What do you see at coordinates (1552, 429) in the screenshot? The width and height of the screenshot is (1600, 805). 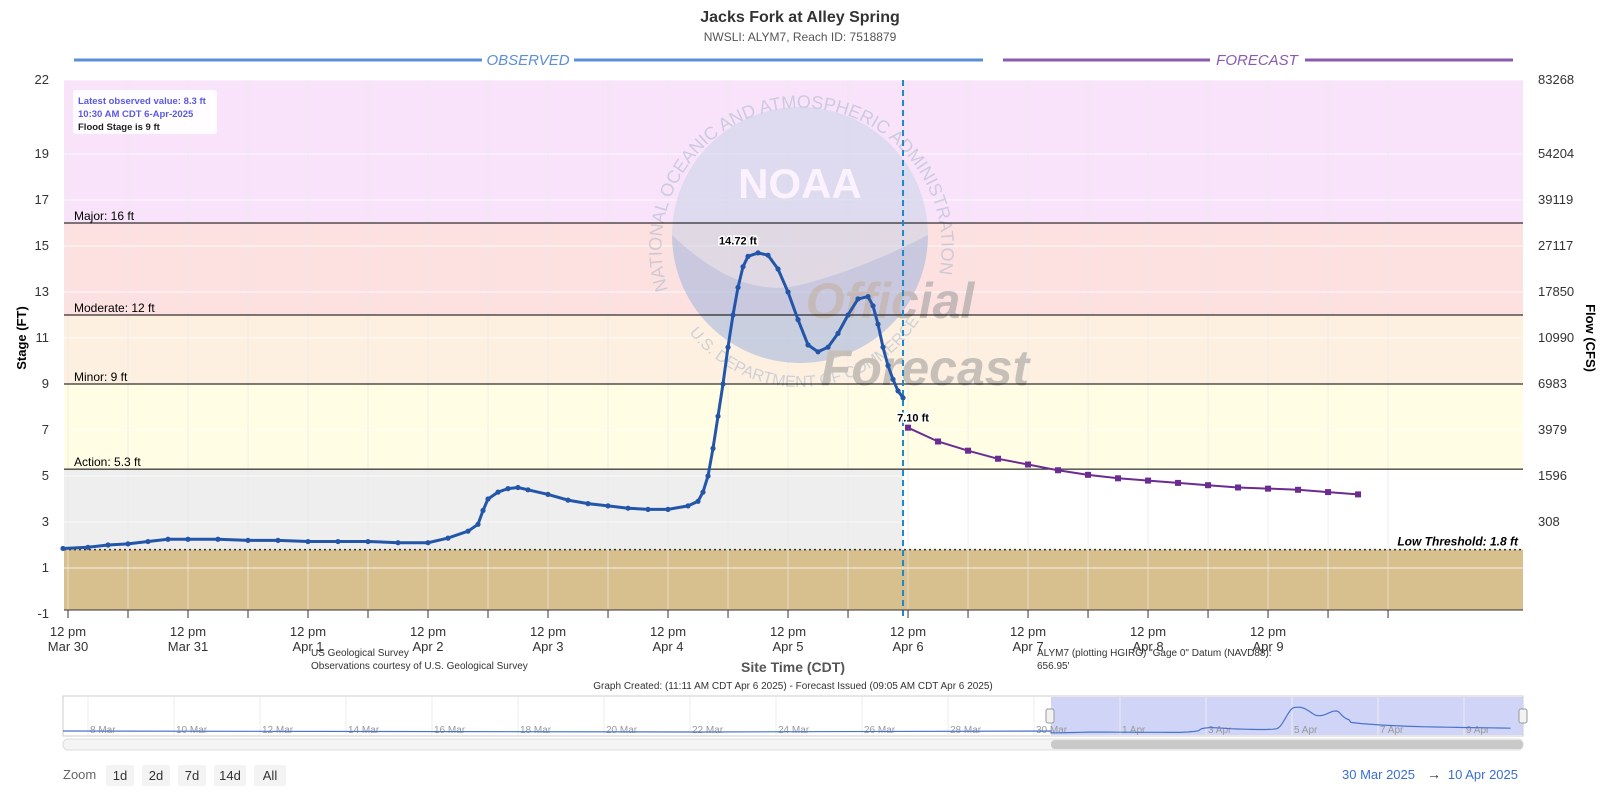 I see `y-right-tick-label: 3979` at bounding box center [1552, 429].